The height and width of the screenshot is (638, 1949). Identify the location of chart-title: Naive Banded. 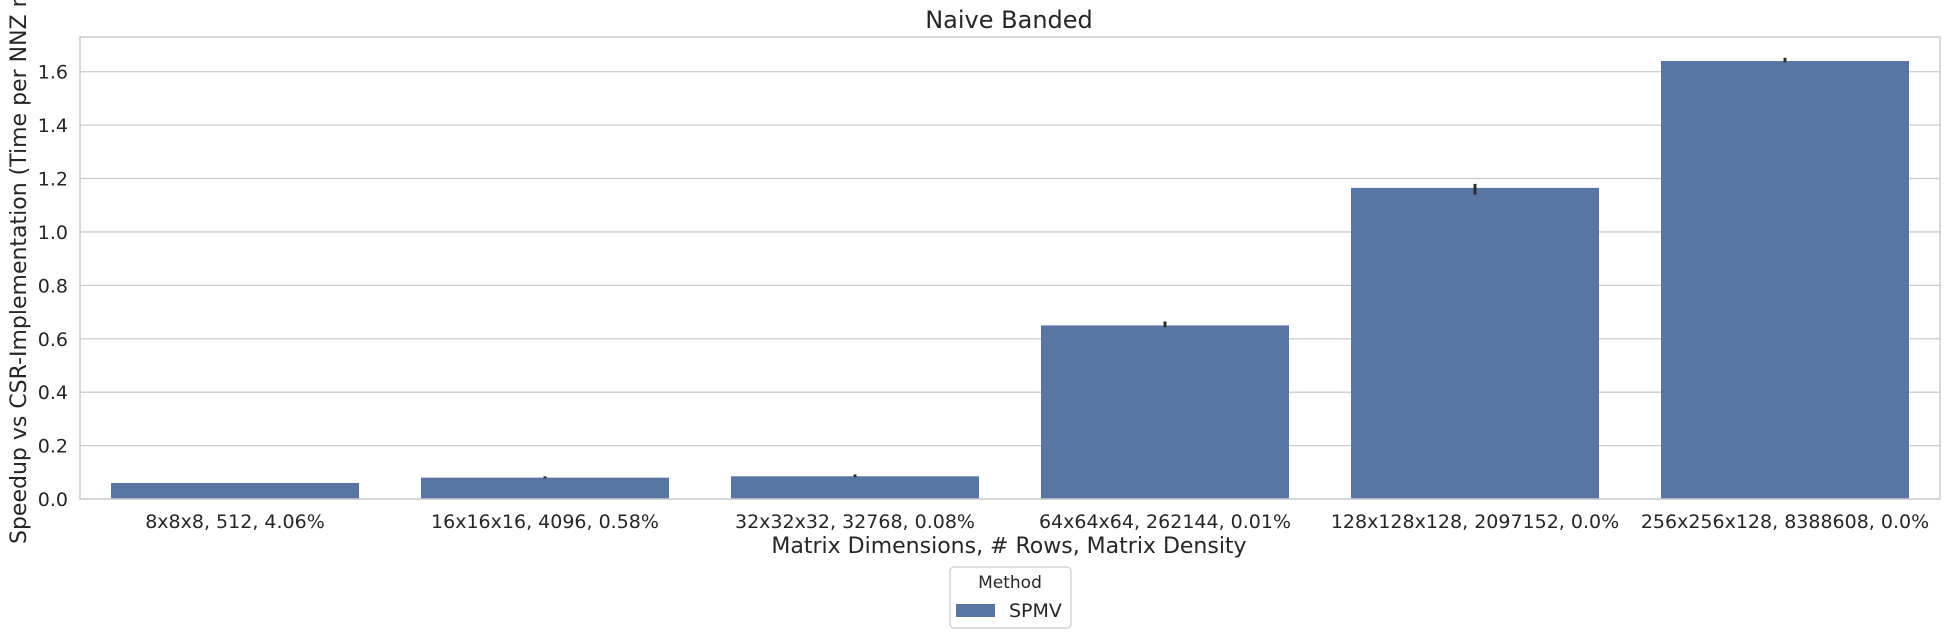
(1009, 20).